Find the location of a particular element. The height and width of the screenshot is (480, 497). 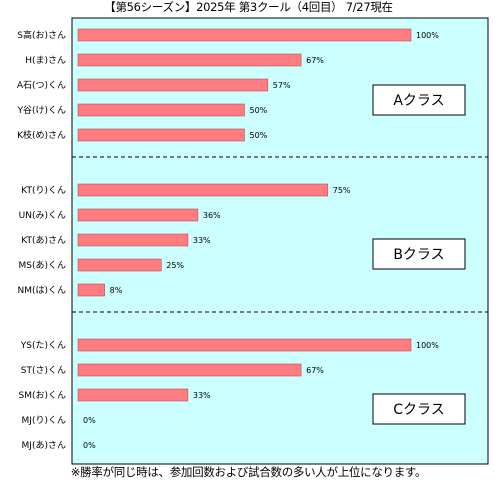

category-label: MJ(あ)さん is located at coordinates (44, 445).